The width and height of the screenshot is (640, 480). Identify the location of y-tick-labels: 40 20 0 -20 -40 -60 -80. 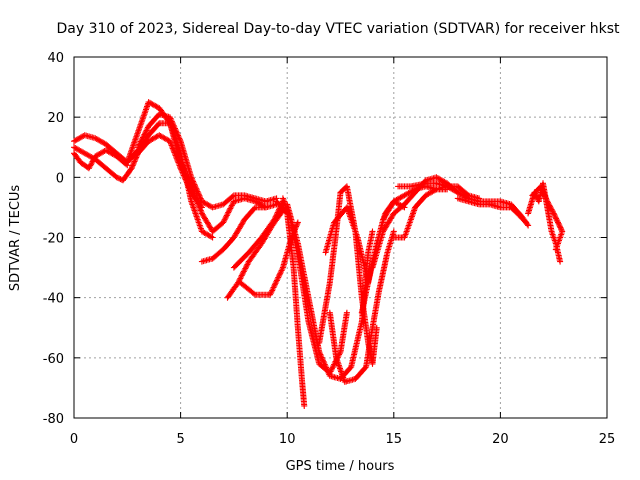
(53, 239).